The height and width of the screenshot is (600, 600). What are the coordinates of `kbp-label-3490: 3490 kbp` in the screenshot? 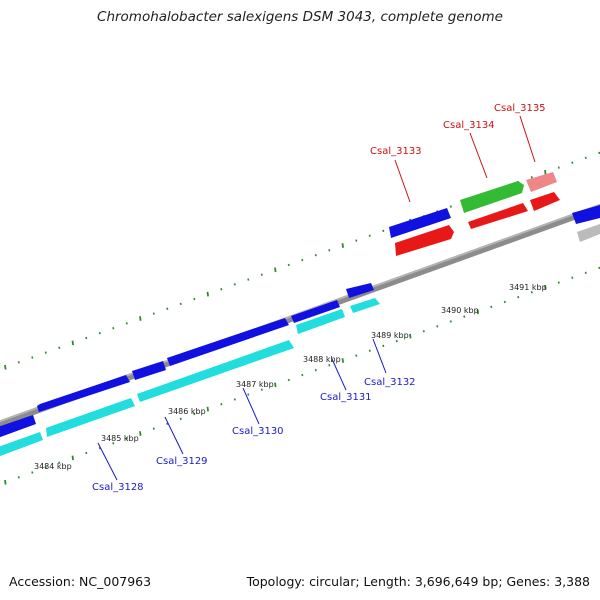 It's located at (460, 310).